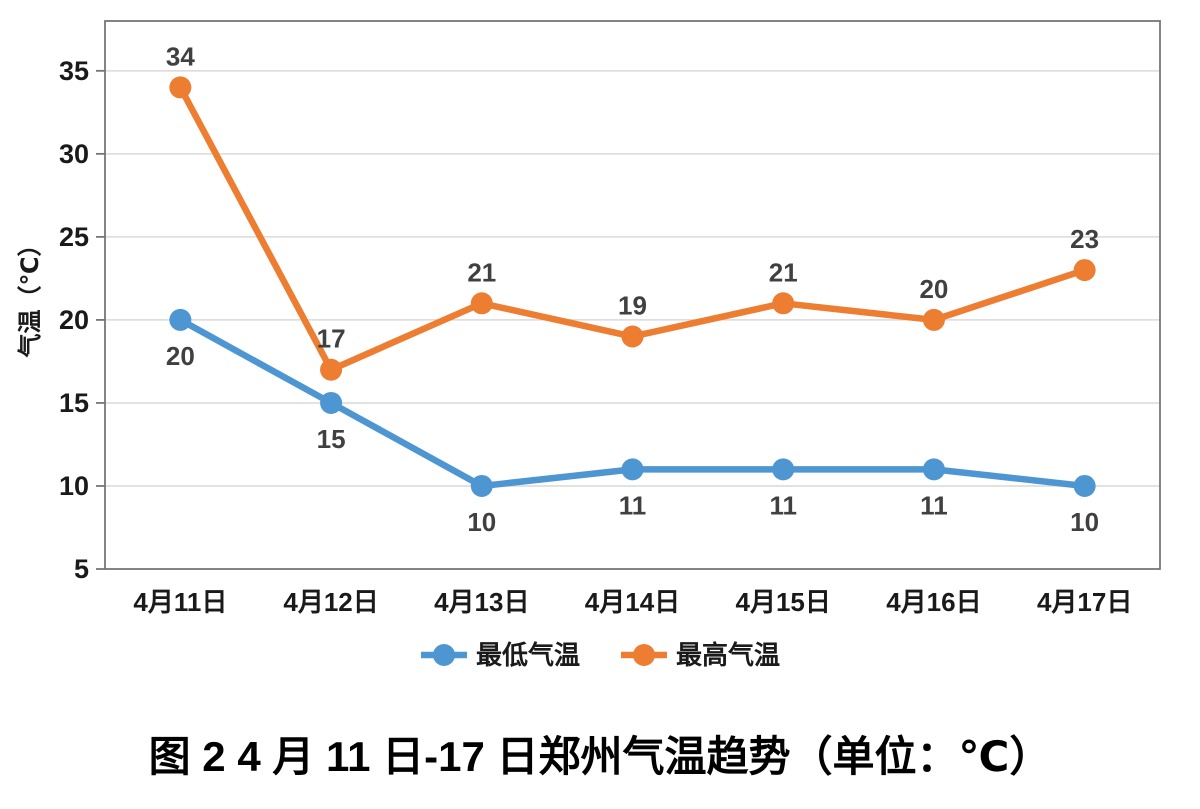 This screenshot has height=809, width=1200. Describe the element at coordinates (30, 295) in the screenshot. I see `svg-text: 气温（℃）` at that location.